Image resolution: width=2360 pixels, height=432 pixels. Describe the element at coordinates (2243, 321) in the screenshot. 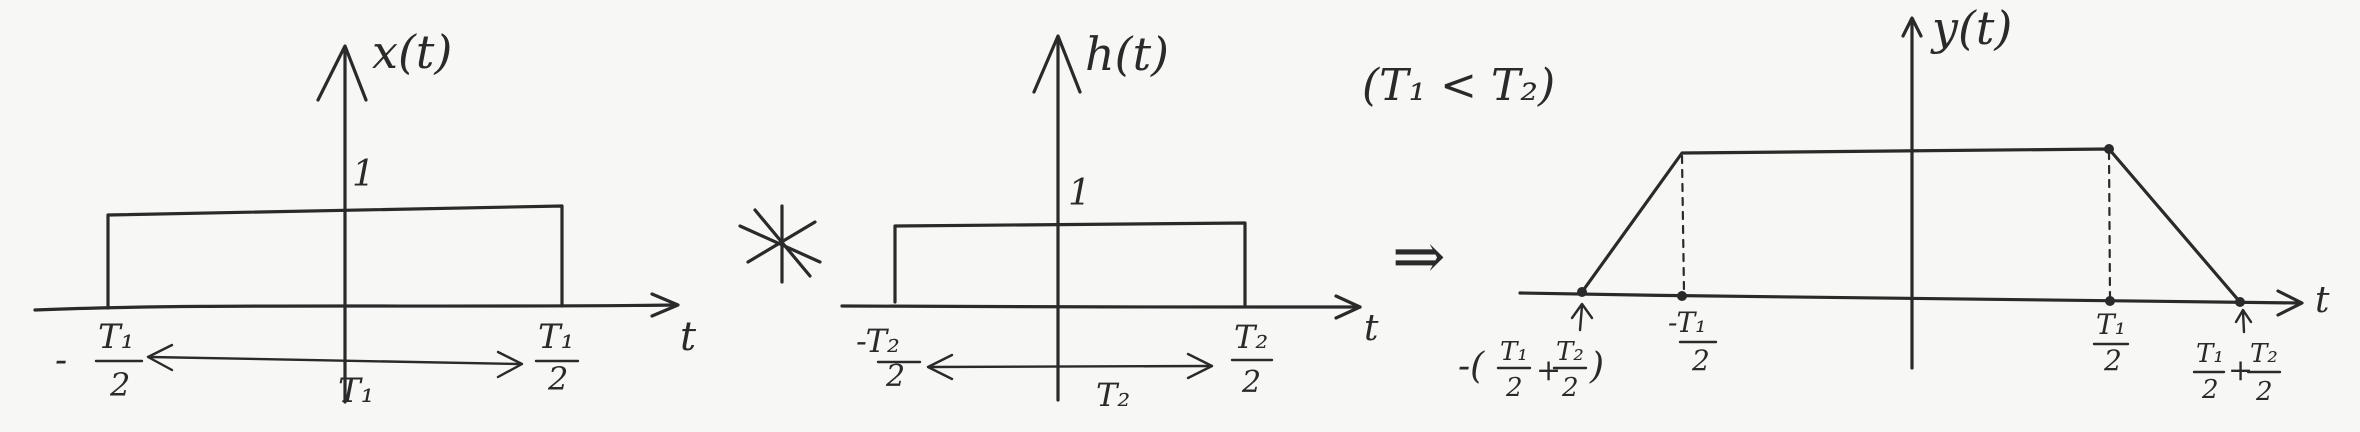

I see `y-right-outer-pointer` at that location.